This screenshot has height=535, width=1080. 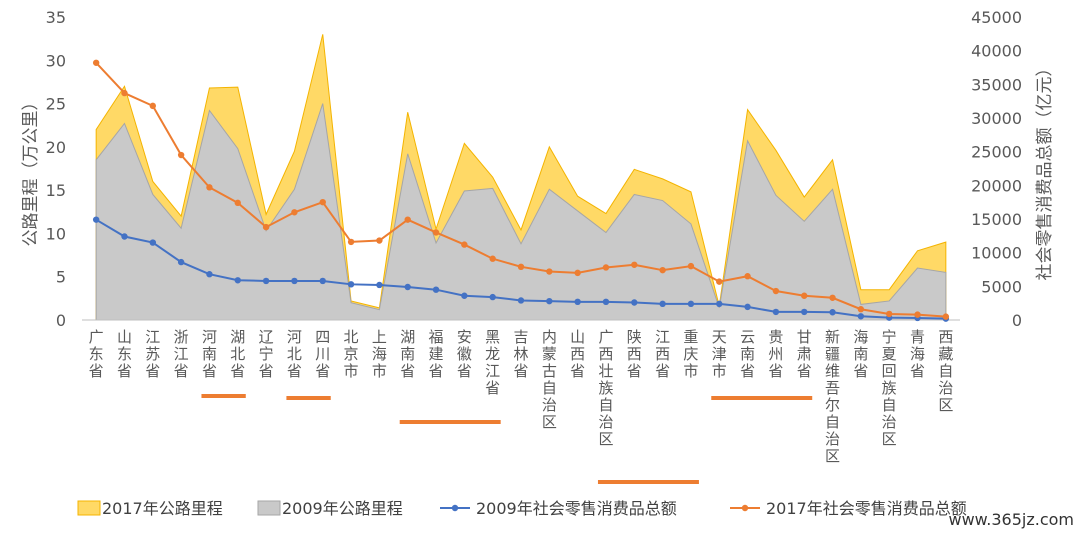 What do you see at coordinates (634, 354) in the screenshot?
I see `category-label: 陕西省` at bounding box center [634, 354].